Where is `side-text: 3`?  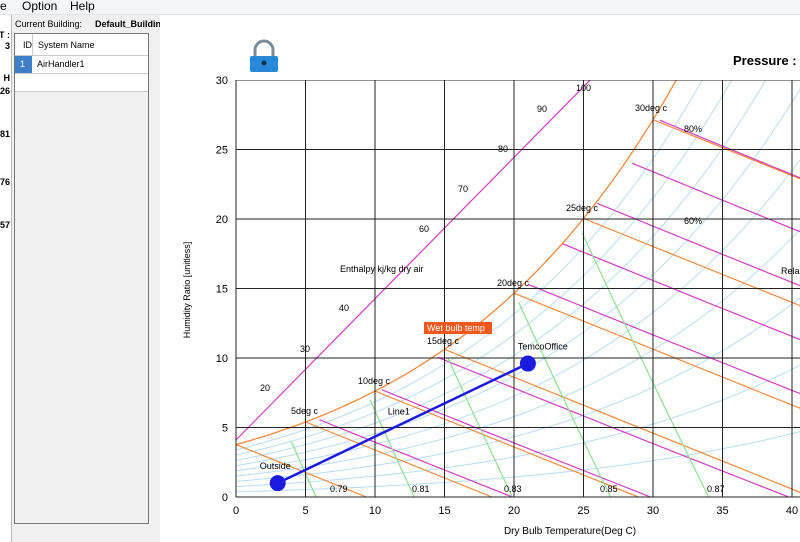
side-text: 3 is located at coordinates (7, 46).